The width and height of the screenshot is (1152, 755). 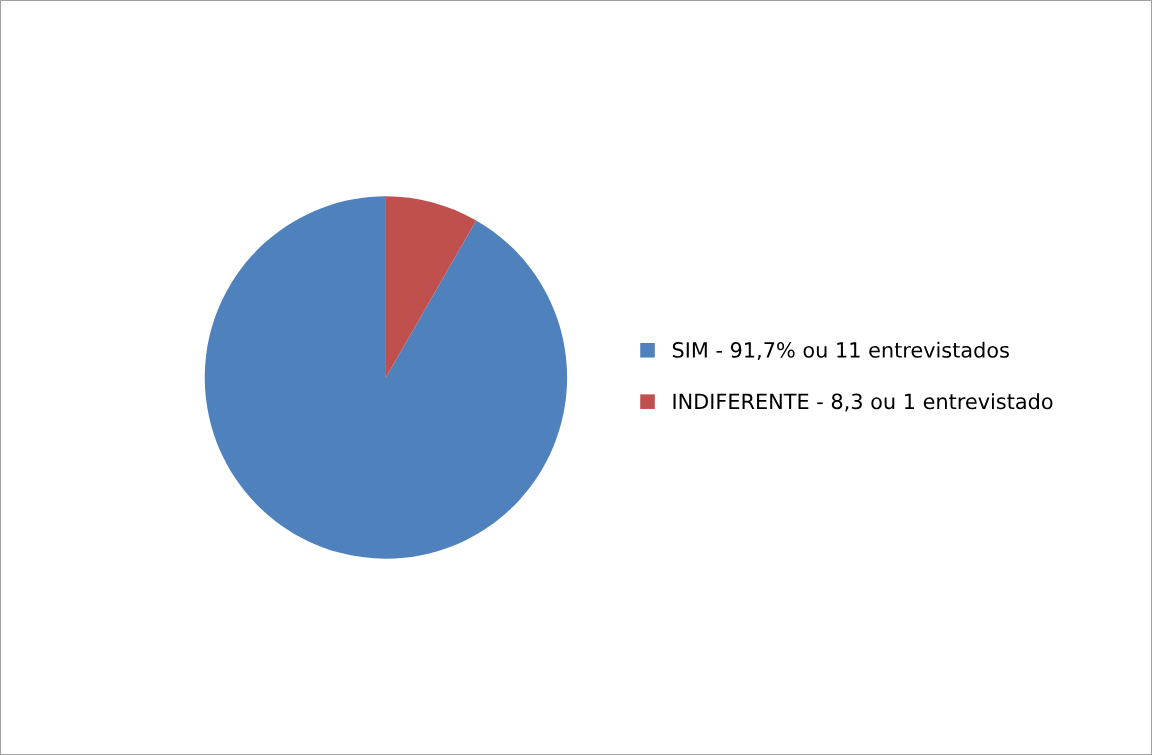 I want to click on legend-label: INDIFERENTE - 8,3 ou 1 entrevistado, so click(x=863, y=402).